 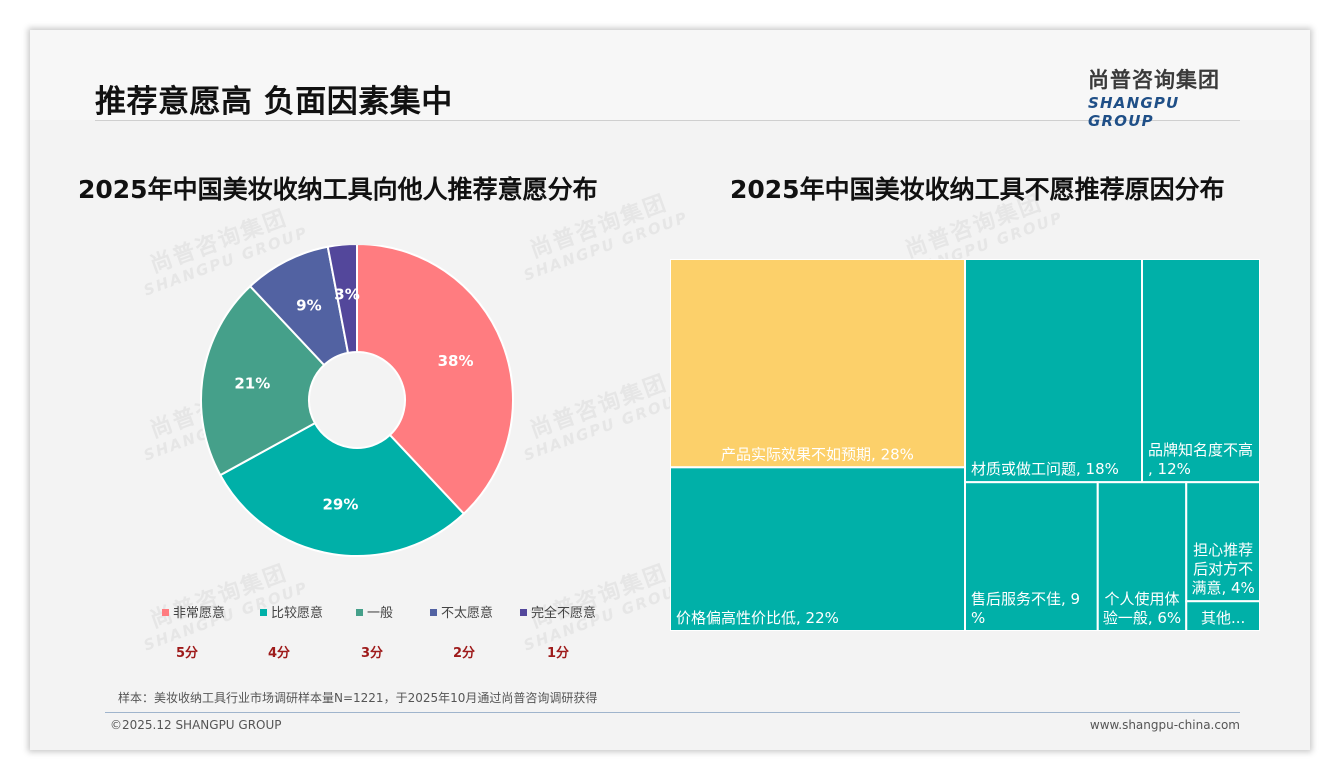 What do you see at coordinates (1141, 599) in the screenshot?
I see `treemap-label: 个人使用体` at bounding box center [1141, 599].